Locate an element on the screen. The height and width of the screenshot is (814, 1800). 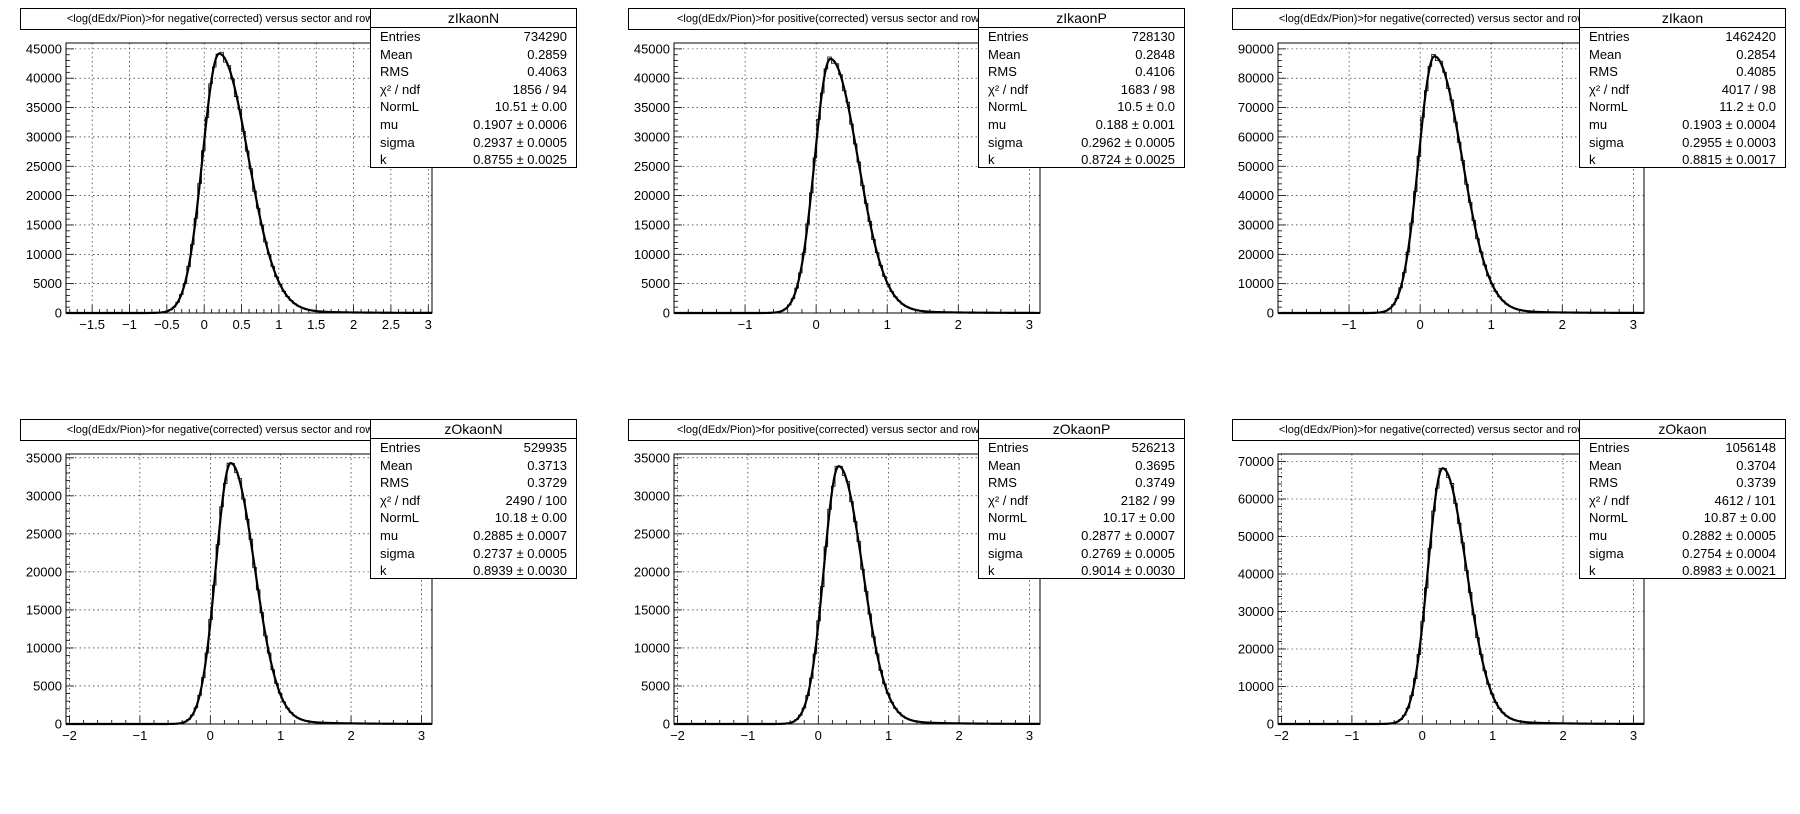
y-tick-label: 15000 is located at coordinates (44, 224).